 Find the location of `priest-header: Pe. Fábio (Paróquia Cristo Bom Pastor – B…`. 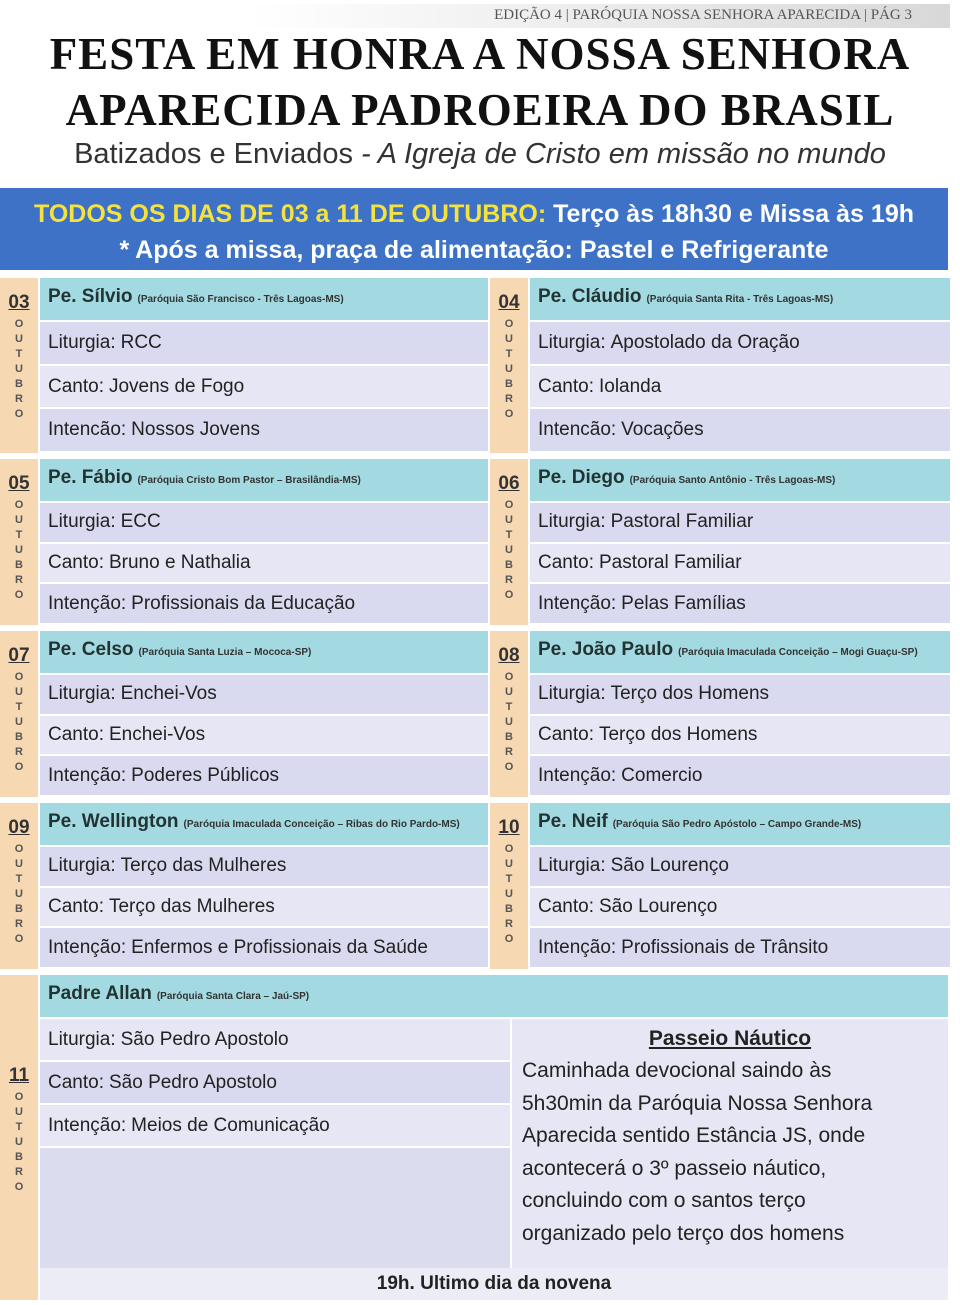

priest-header: Pe. Fábio (Paróquia Cristo Bom Pastor – B… is located at coordinates (264, 481).